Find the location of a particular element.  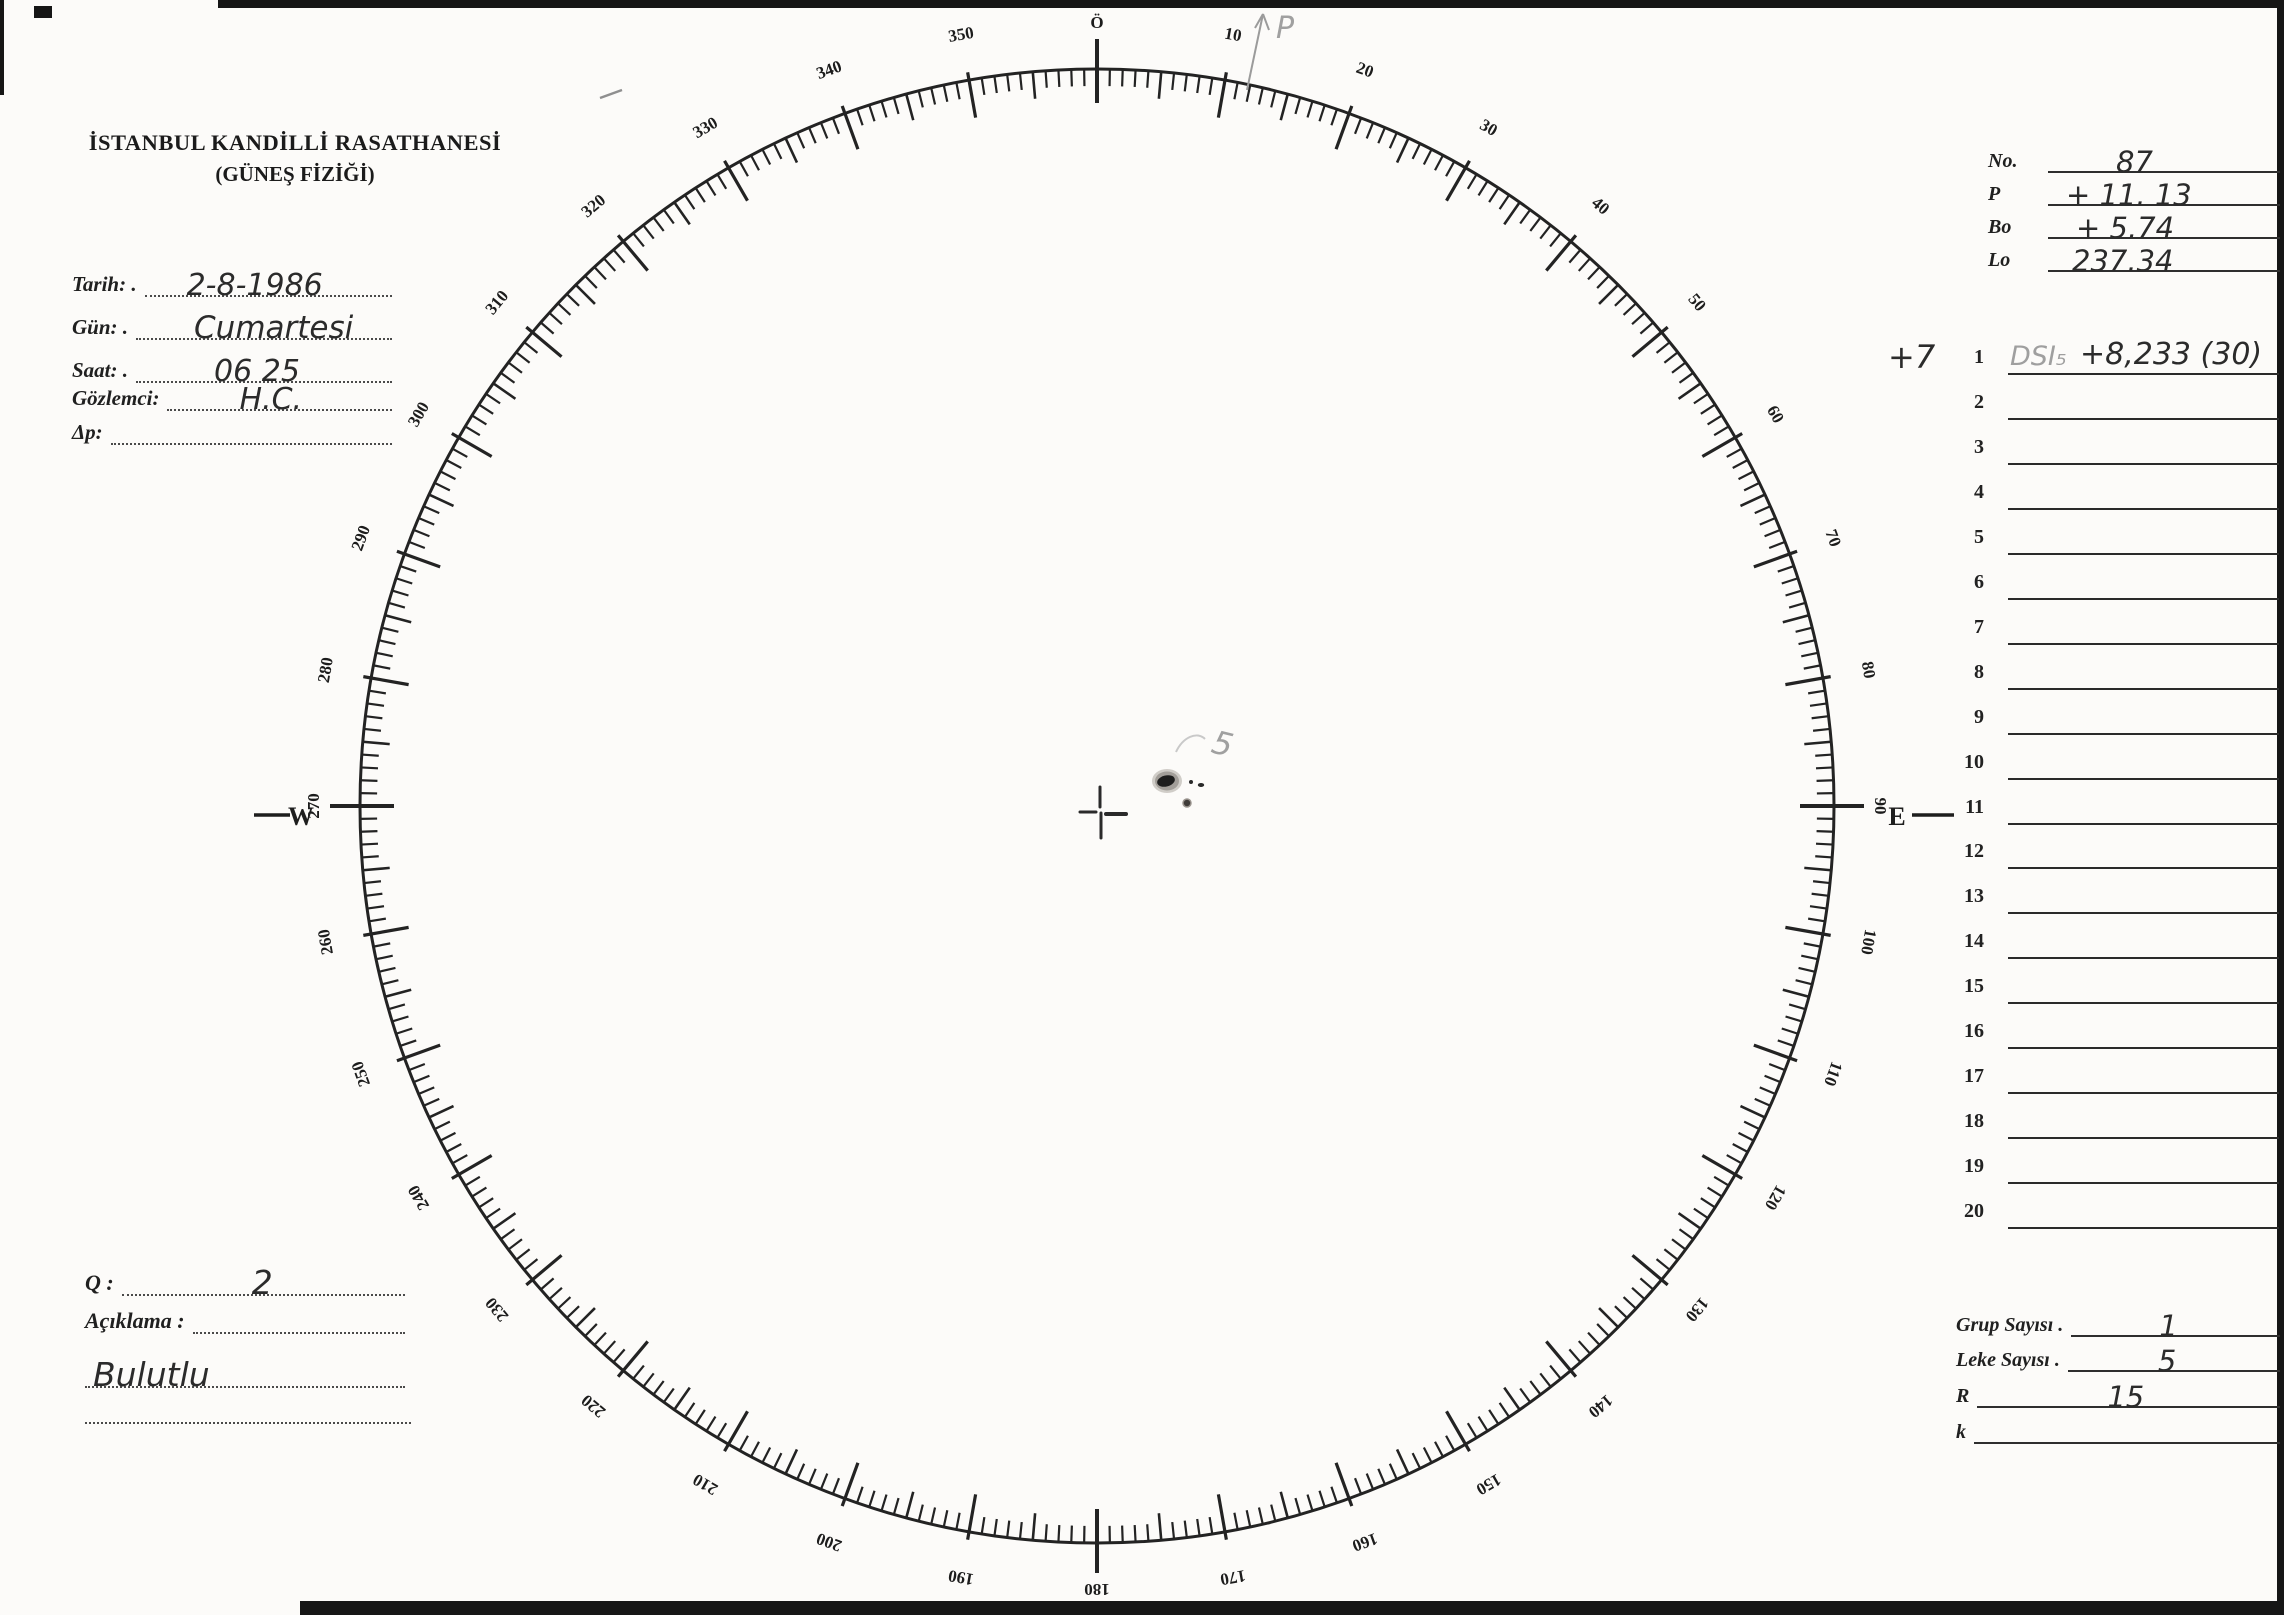

spot-row-number: 8 is located at coordinates (1979, 671).